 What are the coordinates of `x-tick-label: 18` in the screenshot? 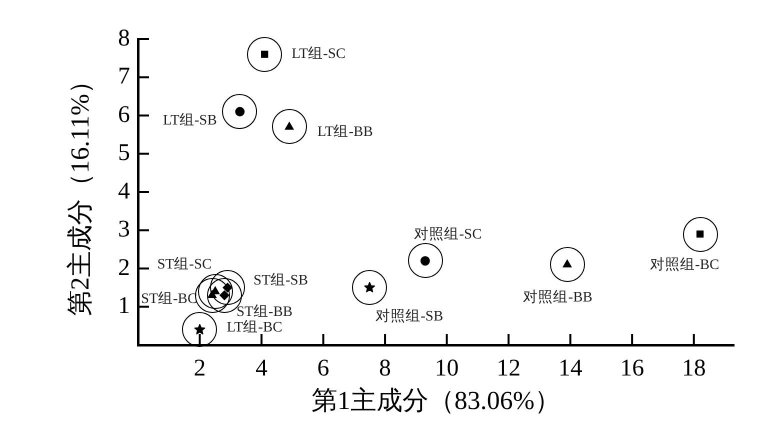 It's located at (694, 369).